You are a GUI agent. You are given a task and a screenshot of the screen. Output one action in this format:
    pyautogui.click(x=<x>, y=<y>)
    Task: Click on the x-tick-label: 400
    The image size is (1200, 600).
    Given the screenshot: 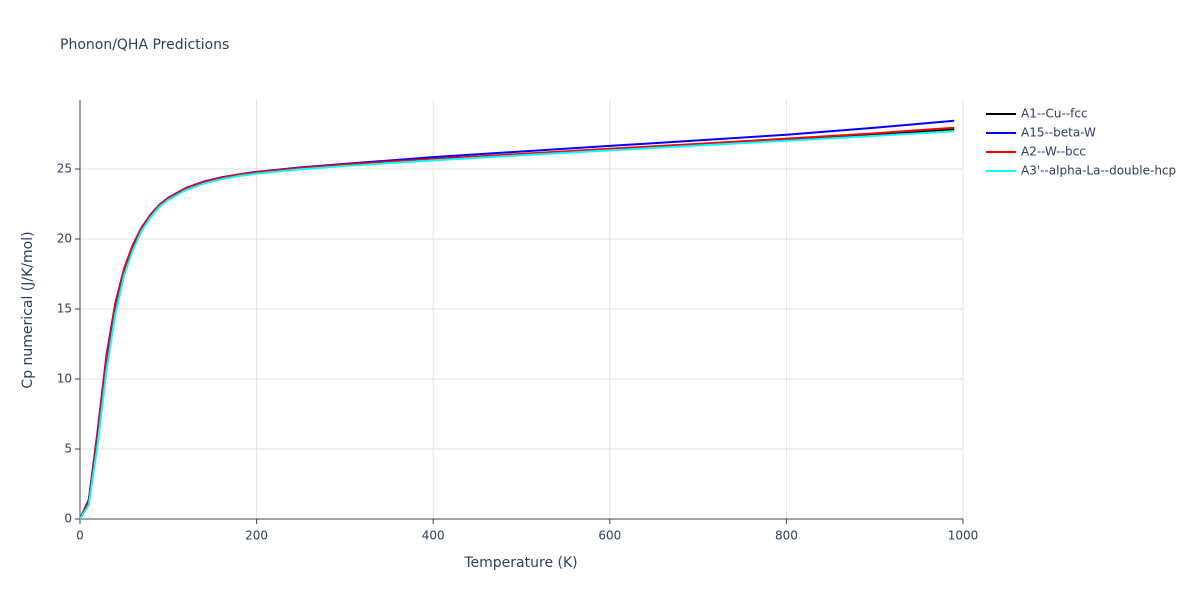 What is the action you would take?
    pyautogui.click(x=433, y=536)
    